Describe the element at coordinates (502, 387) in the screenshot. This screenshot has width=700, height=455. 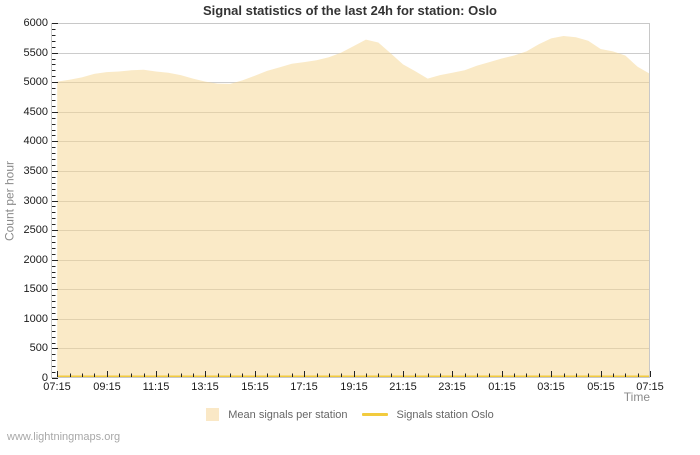
I see `x-tick-label: 01:15` at that location.